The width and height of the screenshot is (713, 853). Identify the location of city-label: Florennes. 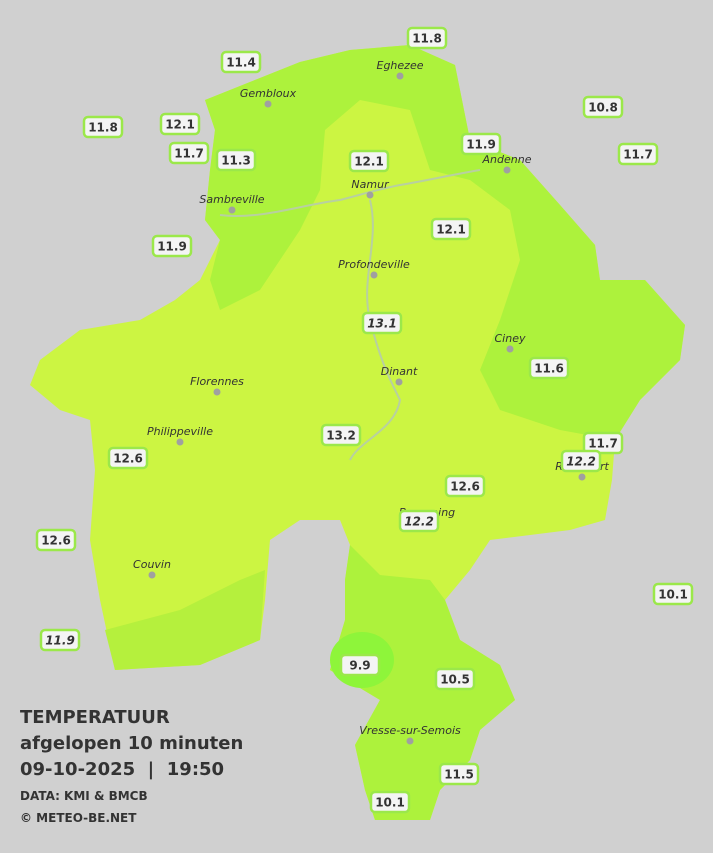
(217, 381).